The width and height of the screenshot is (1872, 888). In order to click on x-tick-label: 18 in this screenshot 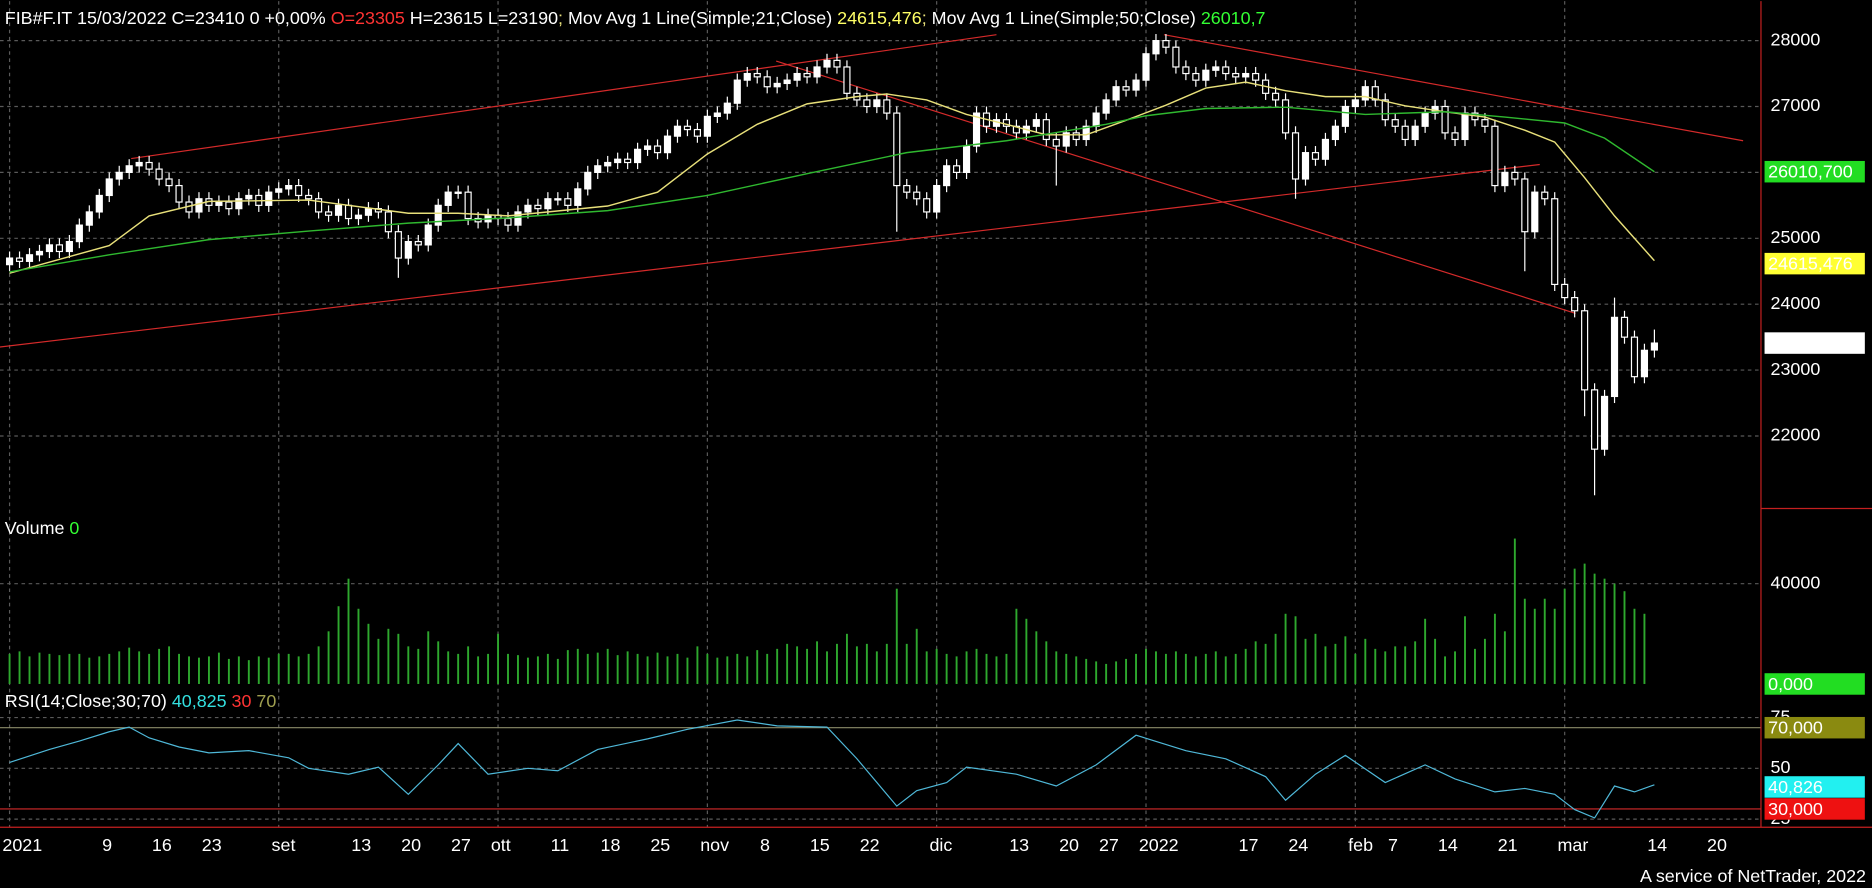, I will do `click(611, 845)`.